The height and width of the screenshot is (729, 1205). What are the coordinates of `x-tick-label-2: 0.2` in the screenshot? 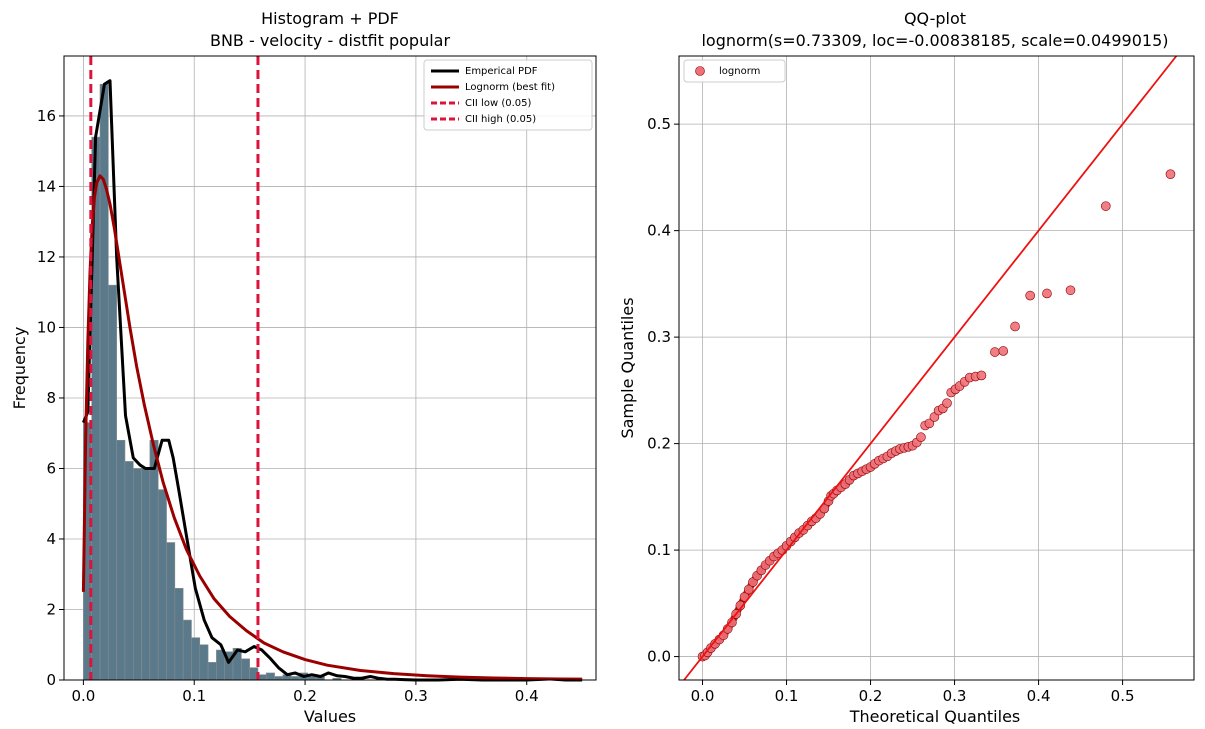 It's located at (305, 696).